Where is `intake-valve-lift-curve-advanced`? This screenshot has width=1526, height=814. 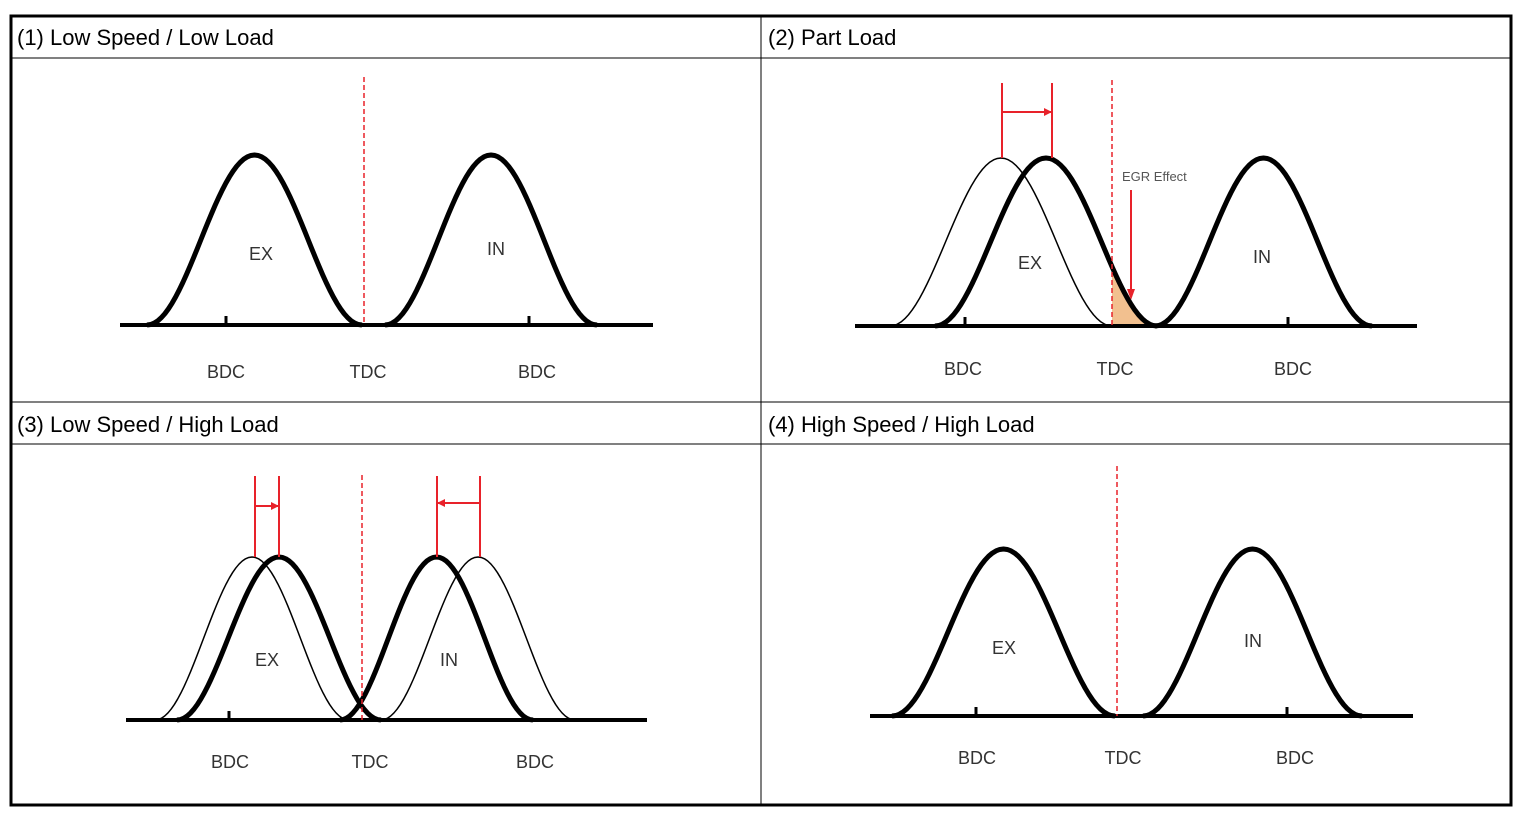 intake-valve-lift-curve-advanced is located at coordinates (436, 638).